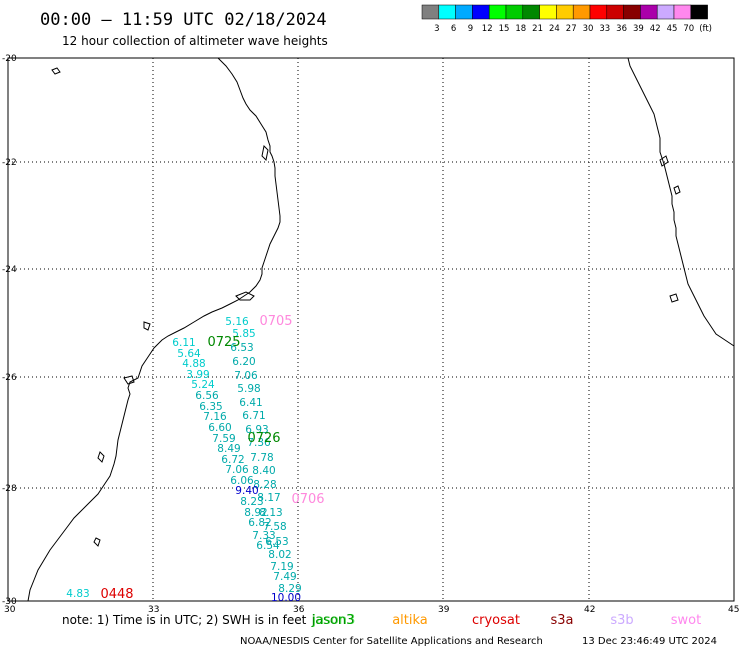  Describe the element at coordinates (189, 354) in the screenshot. I see `swh-value-label: 5.64` at that location.